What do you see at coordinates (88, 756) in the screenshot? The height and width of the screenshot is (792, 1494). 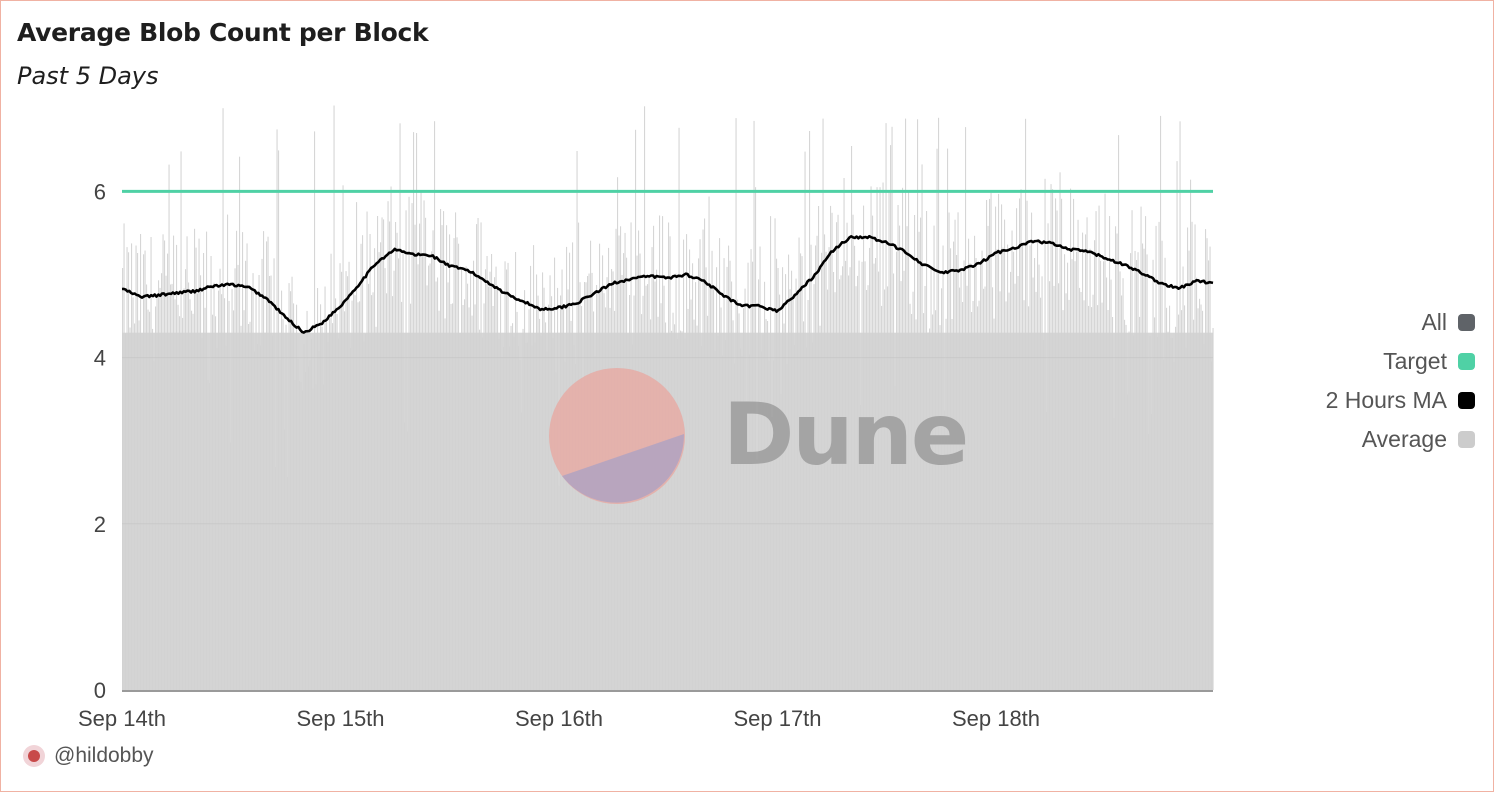 I see `author-credit: @hildobby` at bounding box center [88, 756].